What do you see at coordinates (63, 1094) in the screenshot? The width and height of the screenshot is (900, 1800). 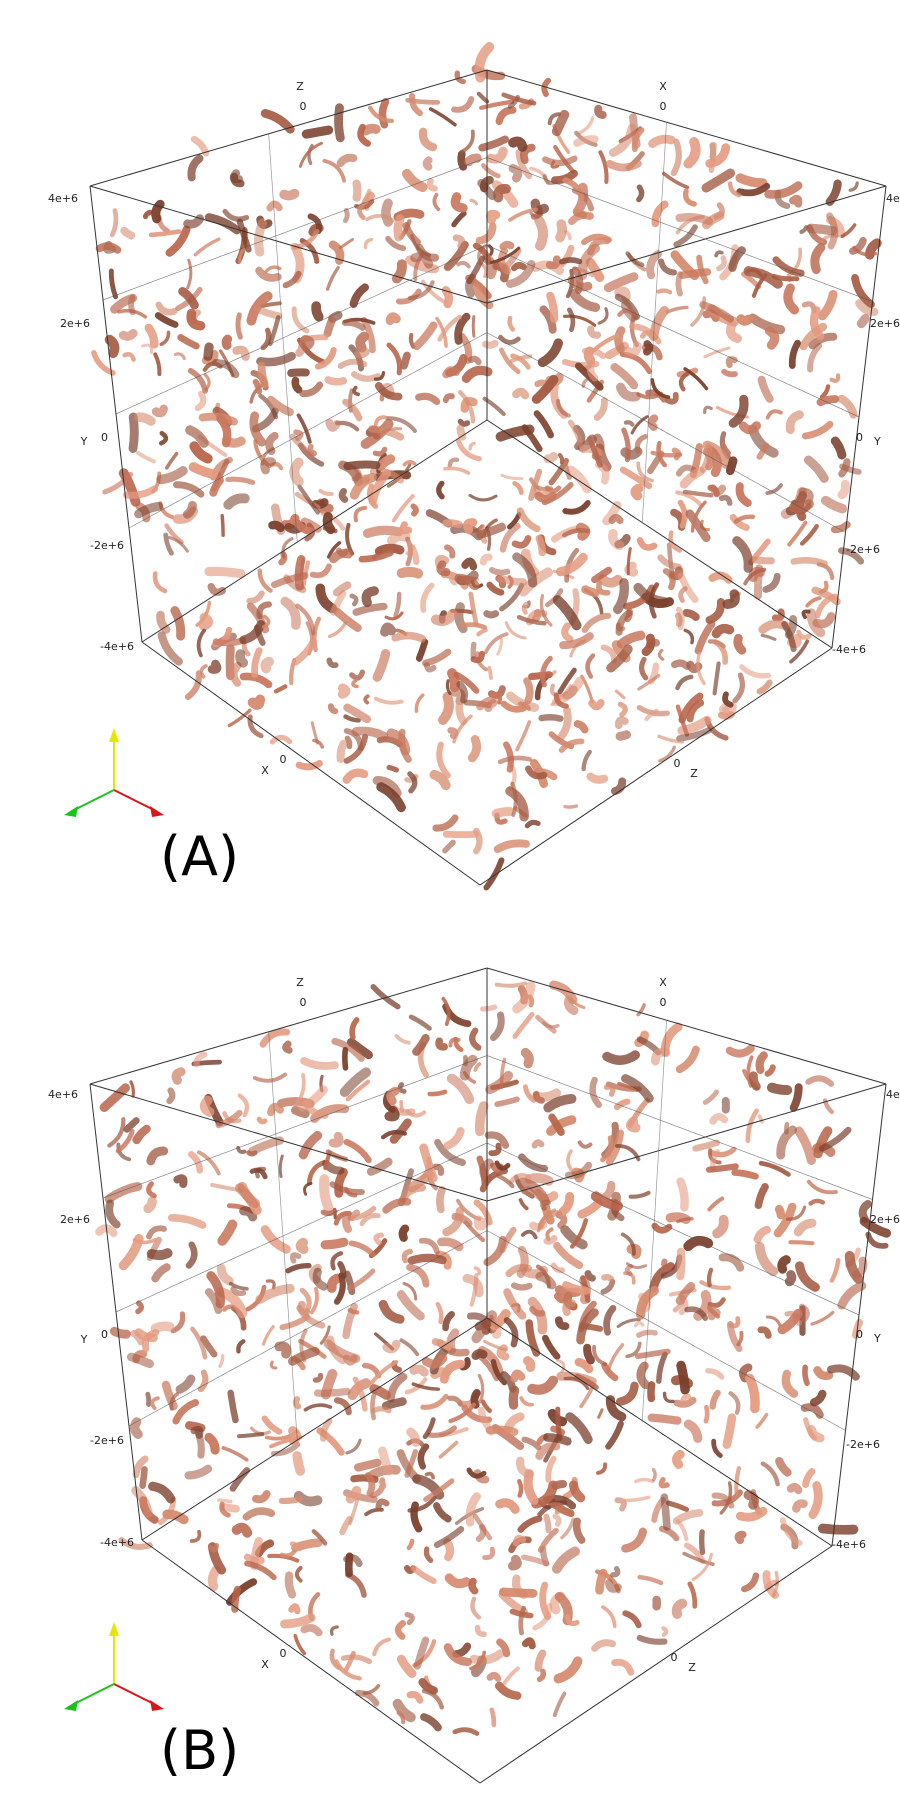 I see `y-tick-4e6: 4e+6` at bounding box center [63, 1094].